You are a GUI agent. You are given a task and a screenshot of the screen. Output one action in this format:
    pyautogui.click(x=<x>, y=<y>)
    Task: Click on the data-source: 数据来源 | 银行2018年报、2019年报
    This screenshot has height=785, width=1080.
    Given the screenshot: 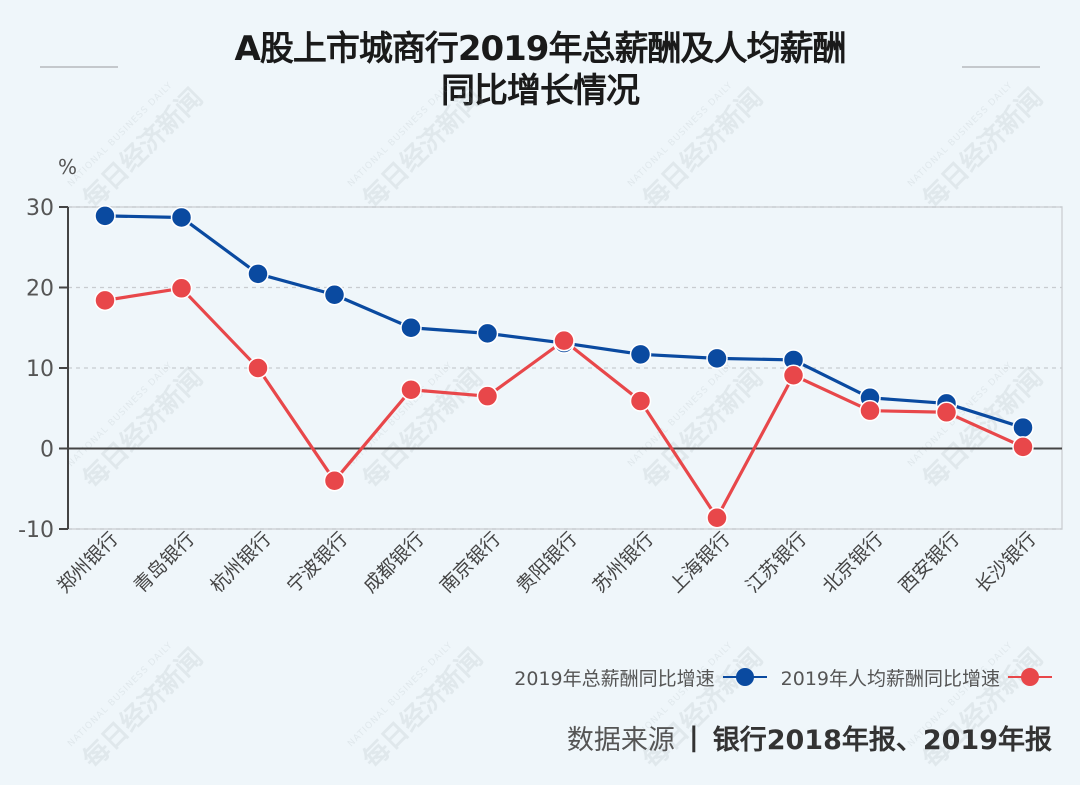 What is the action you would take?
    pyautogui.click(x=809, y=737)
    